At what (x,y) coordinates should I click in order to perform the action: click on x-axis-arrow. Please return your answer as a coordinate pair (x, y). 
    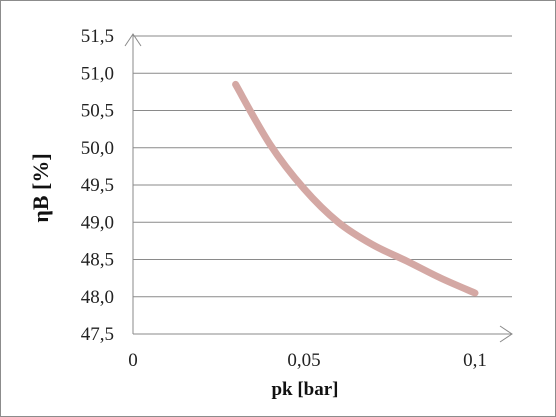
    Looking at the image, I should click on (506, 334).